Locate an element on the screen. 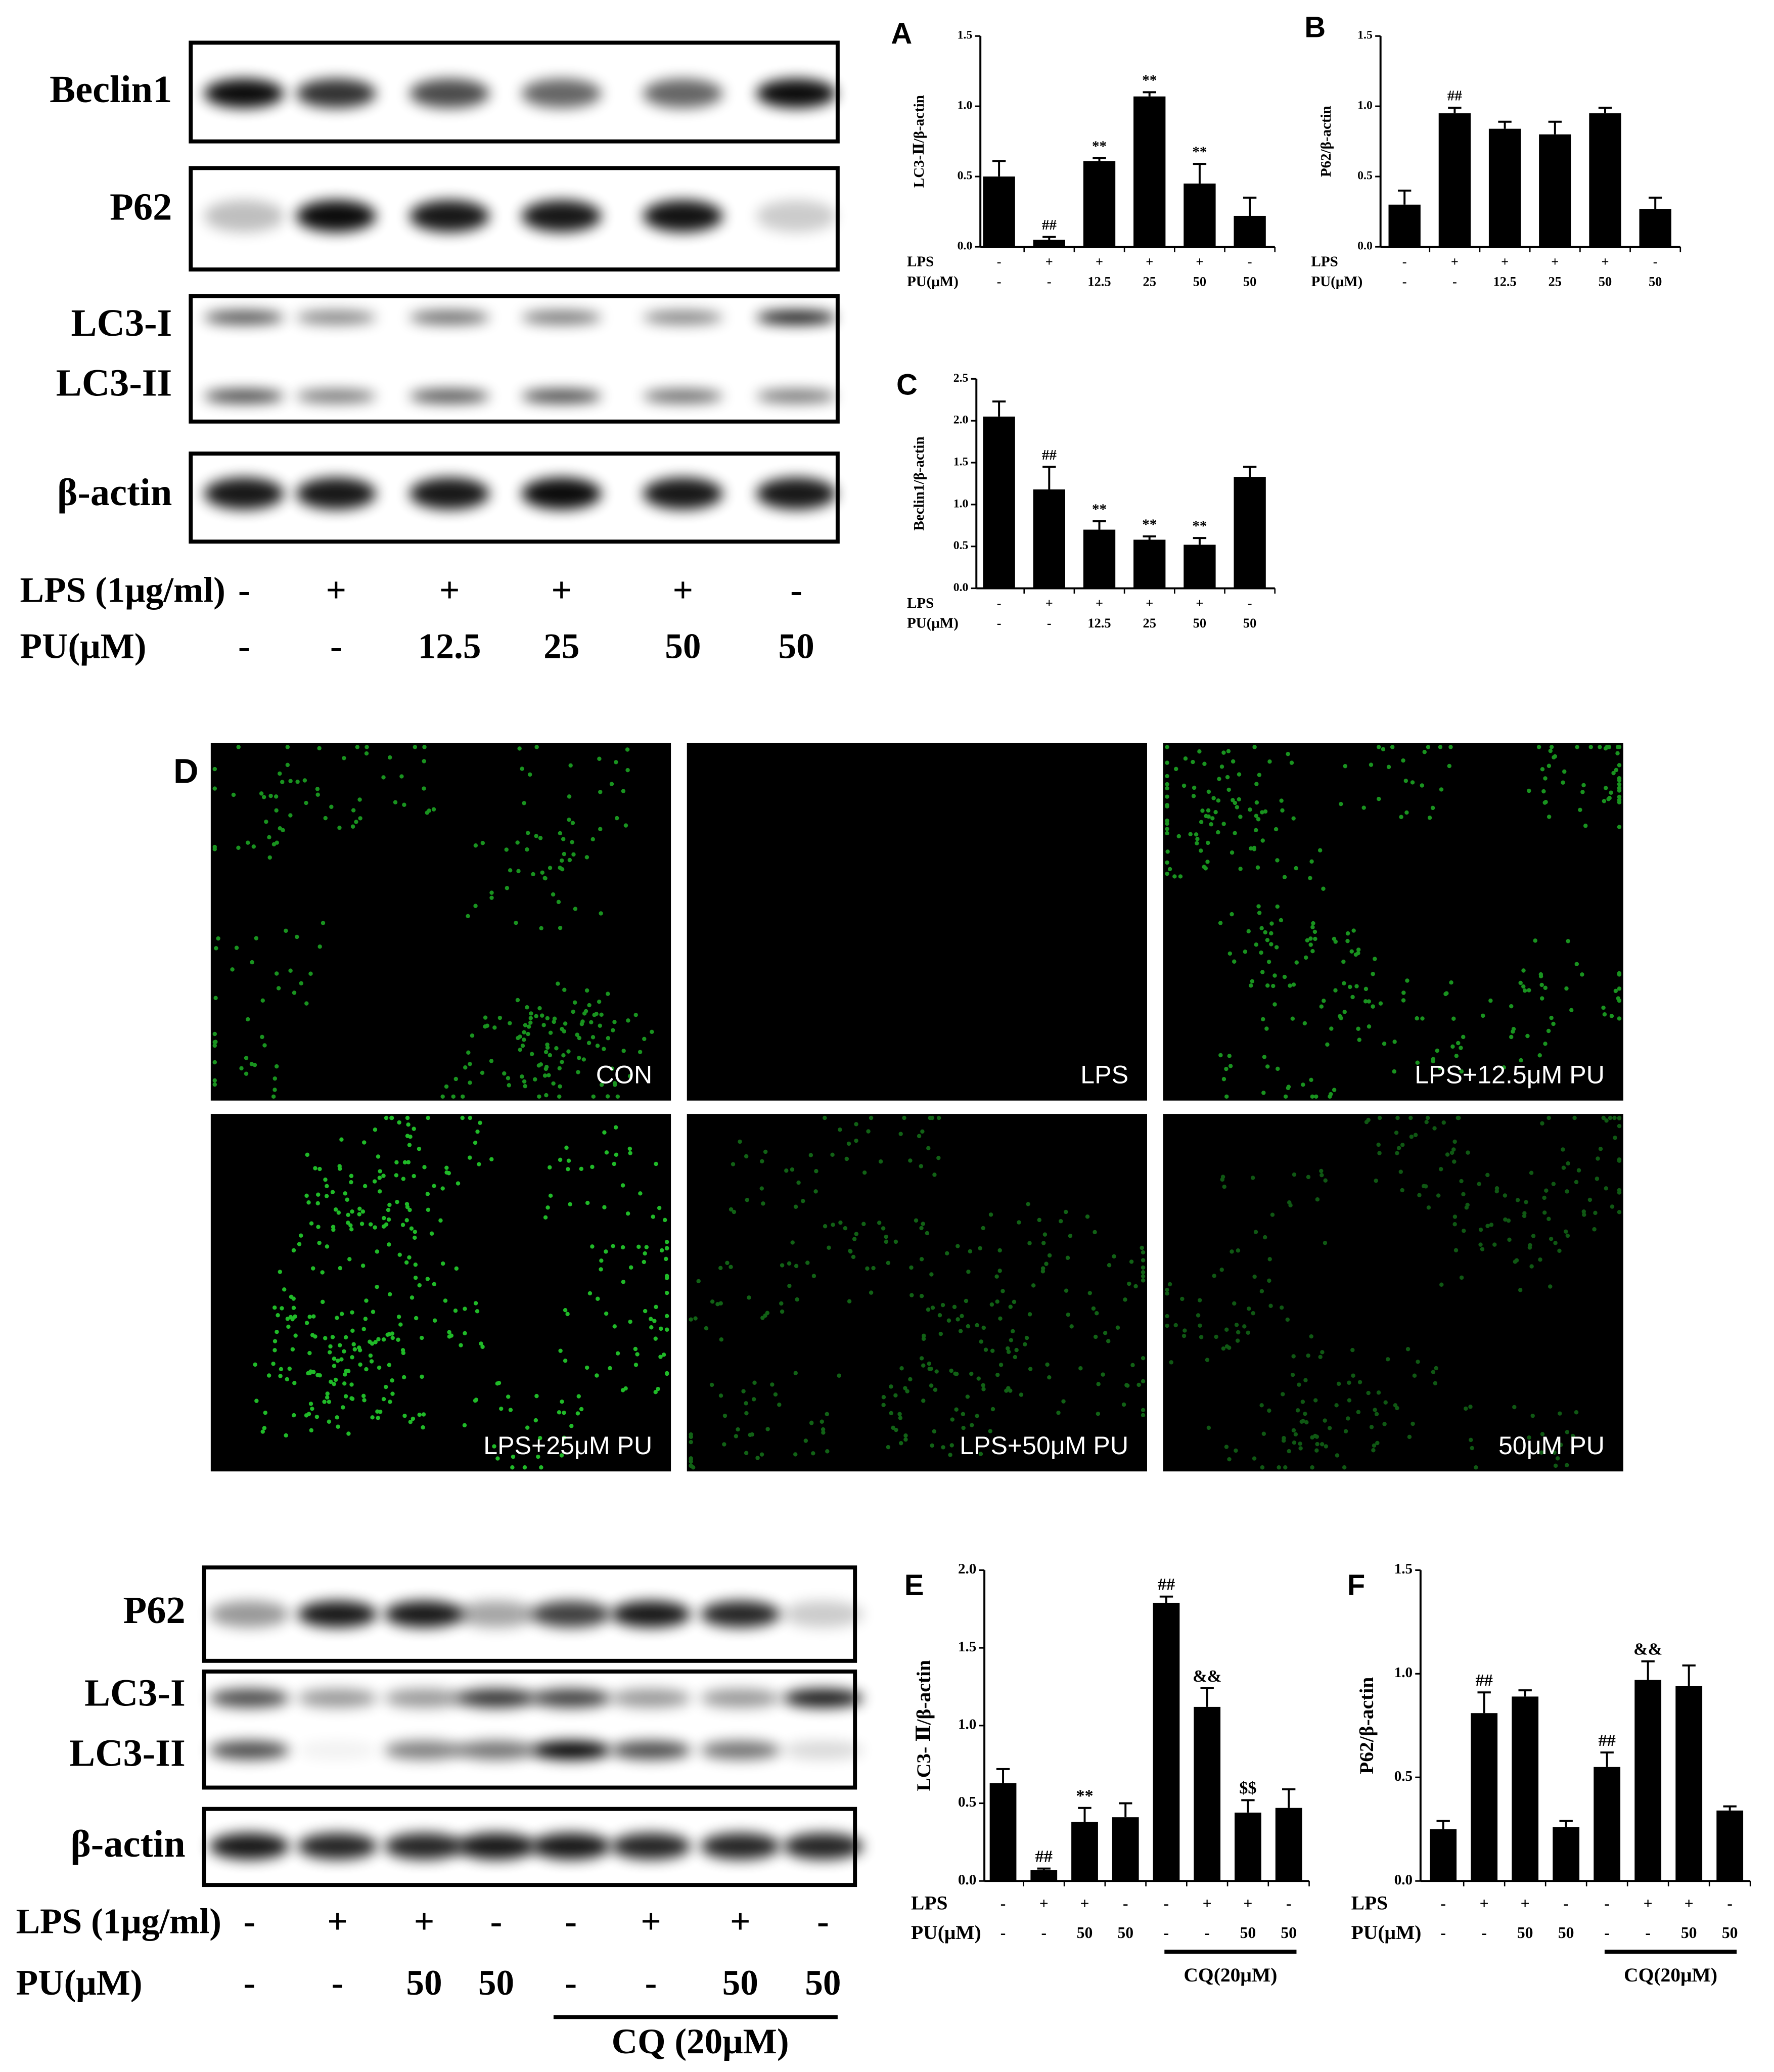 This screenshot has height=2072, width=1774. panel-letter: A is located at coordinates (902, 34).